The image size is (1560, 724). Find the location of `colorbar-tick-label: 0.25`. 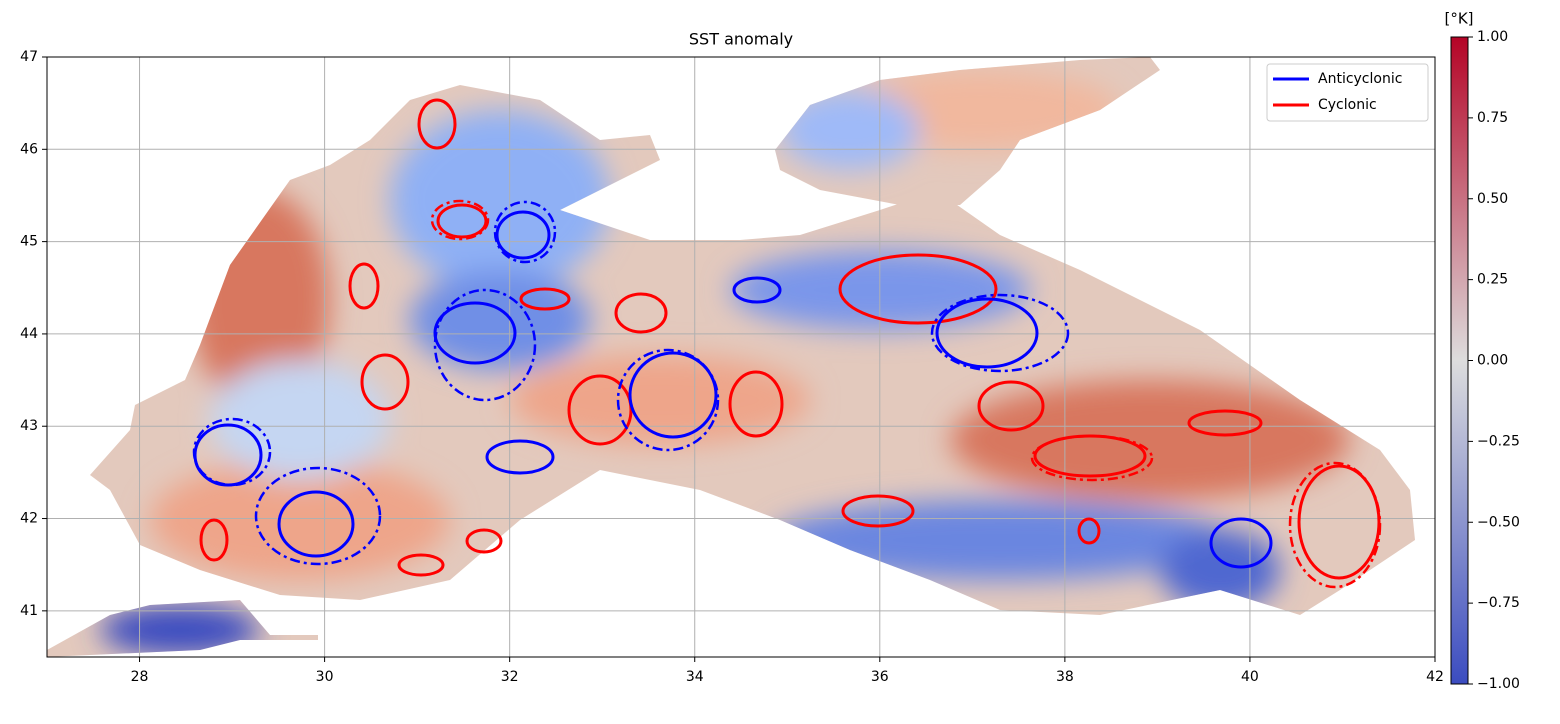

colorbar-tick-label: 0.25 is located at coordinates (1492, 280).